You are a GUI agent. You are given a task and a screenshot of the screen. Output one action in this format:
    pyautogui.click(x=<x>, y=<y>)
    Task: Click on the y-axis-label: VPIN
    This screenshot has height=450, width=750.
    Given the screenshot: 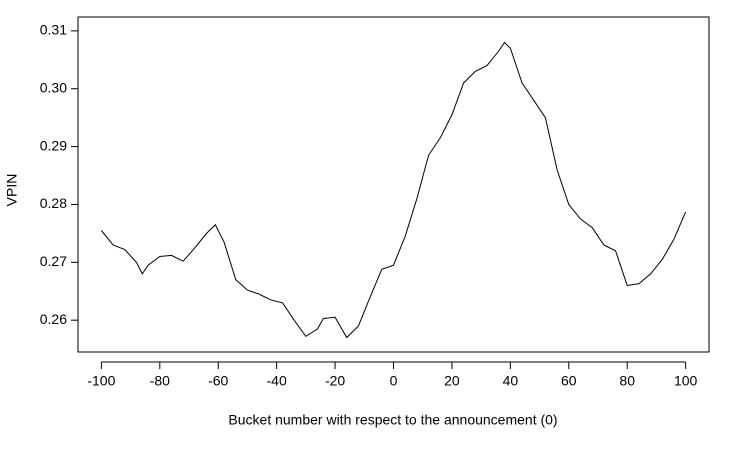 What is the action you would take?
    pyautogui.click(x=12, y=190)
    